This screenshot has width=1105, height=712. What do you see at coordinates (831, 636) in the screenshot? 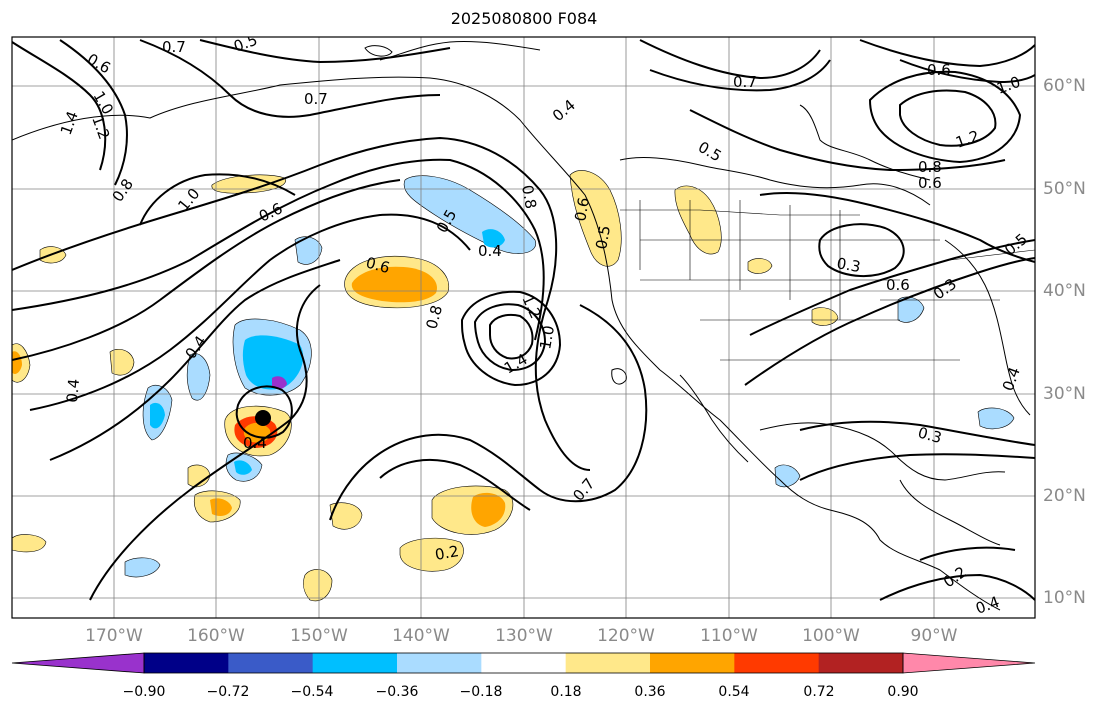
I see `longitude-label: 100°W` at bounding box center [831, 636].